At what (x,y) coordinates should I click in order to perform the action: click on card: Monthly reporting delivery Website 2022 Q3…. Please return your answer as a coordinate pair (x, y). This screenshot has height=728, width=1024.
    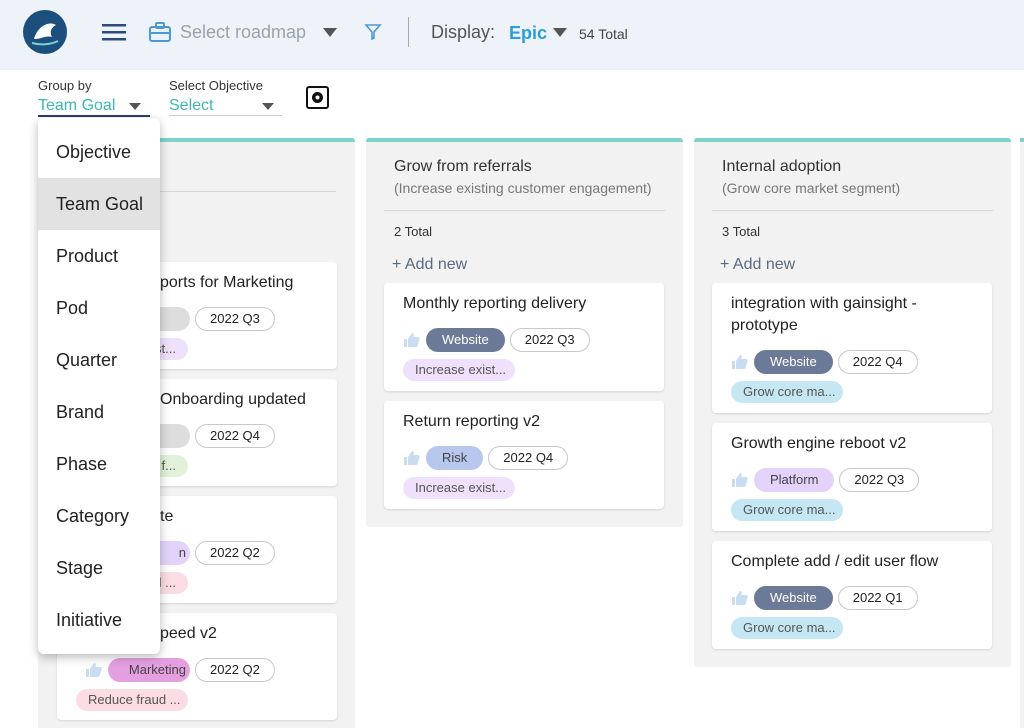
    Looking at the image, I should click on (524, 337).